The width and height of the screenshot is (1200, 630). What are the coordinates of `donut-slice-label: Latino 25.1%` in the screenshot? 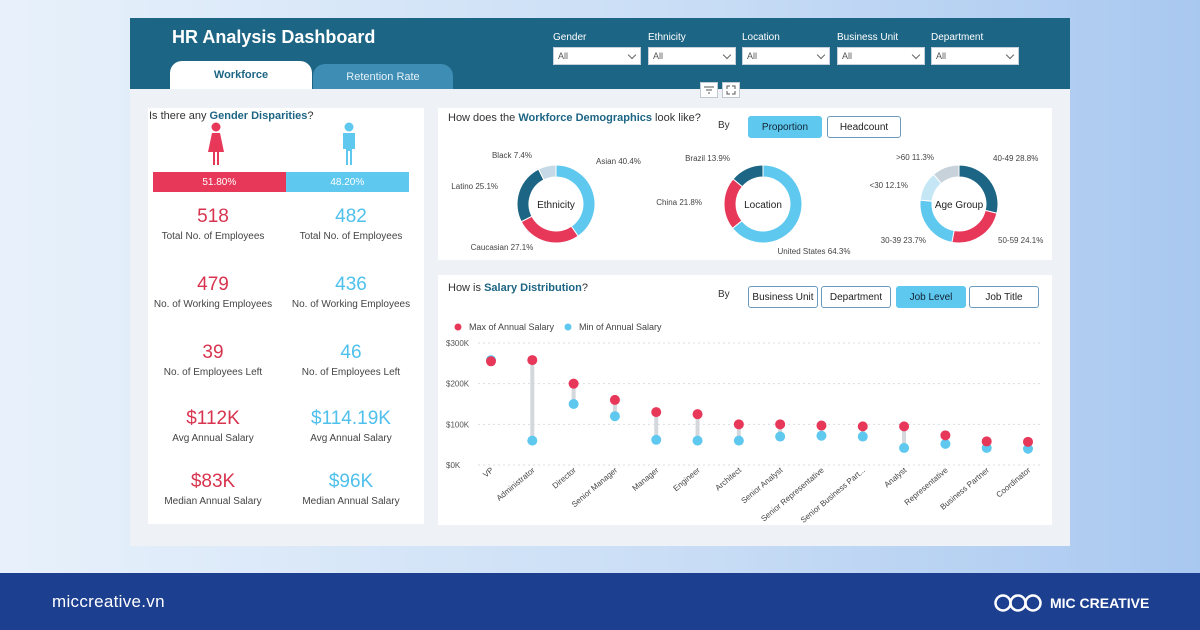 It's located at (474, 186).